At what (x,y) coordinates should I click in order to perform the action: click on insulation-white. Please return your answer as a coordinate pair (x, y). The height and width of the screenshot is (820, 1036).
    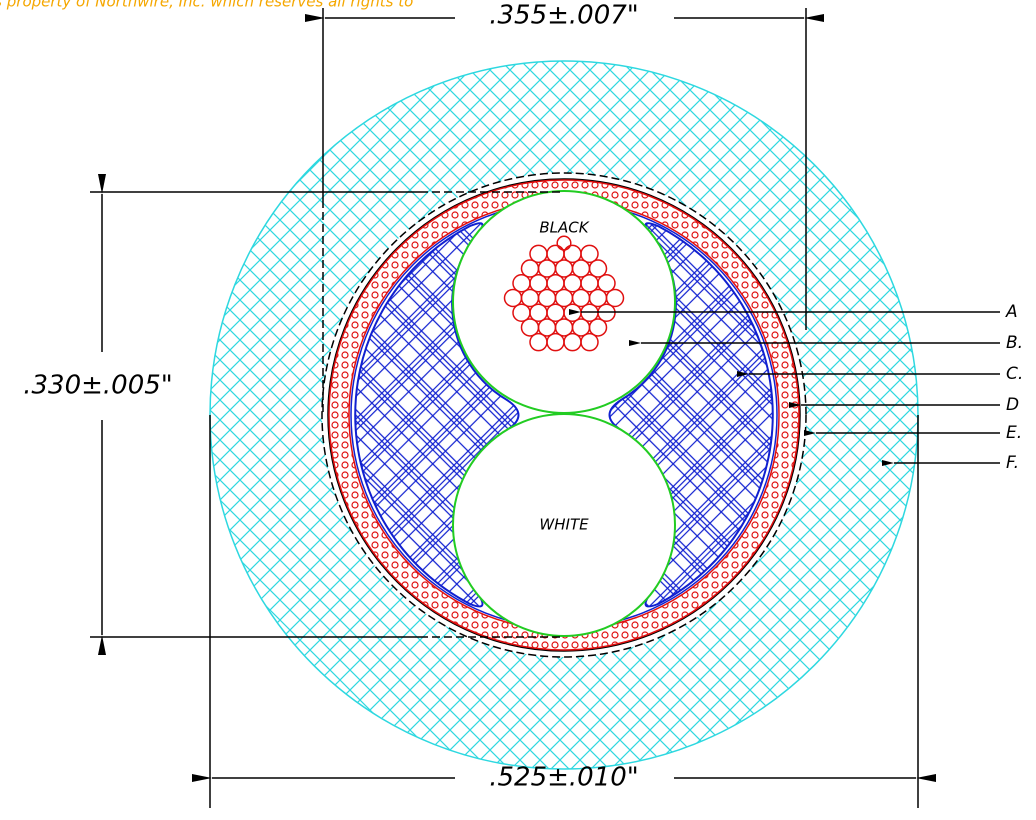
    Looking at the image, I should click on (564, 525).